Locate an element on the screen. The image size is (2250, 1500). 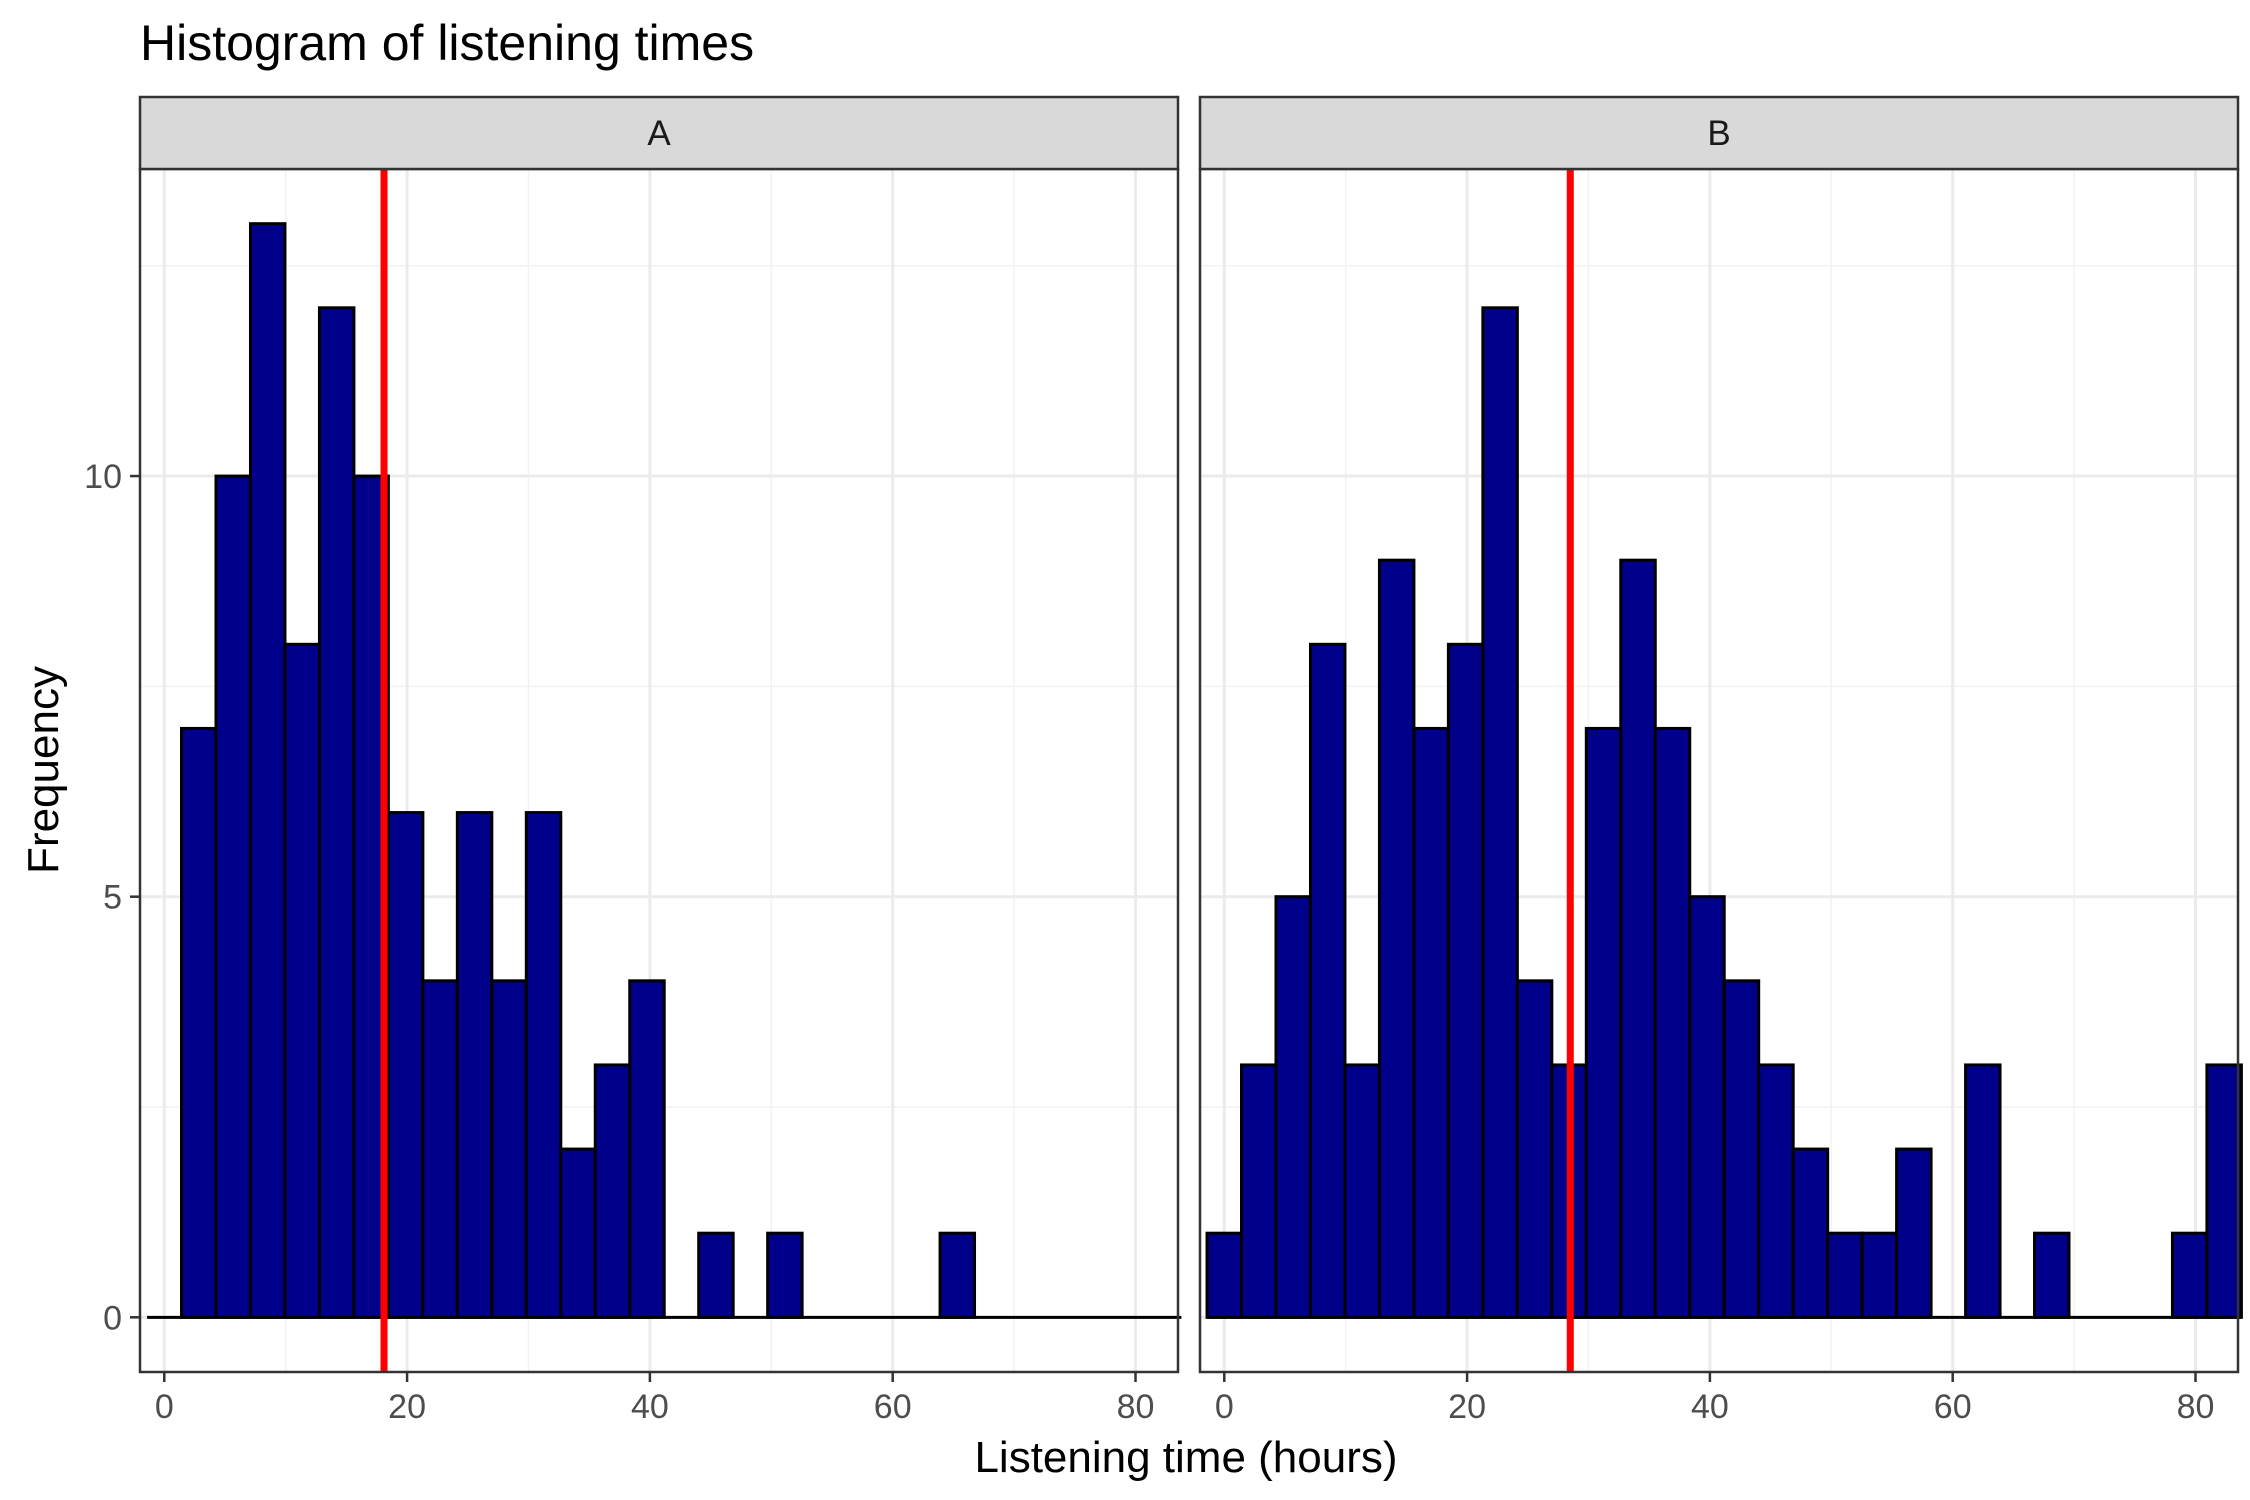
y-axis-ticks: 0 5 10 is located at coordinates (112, 897).